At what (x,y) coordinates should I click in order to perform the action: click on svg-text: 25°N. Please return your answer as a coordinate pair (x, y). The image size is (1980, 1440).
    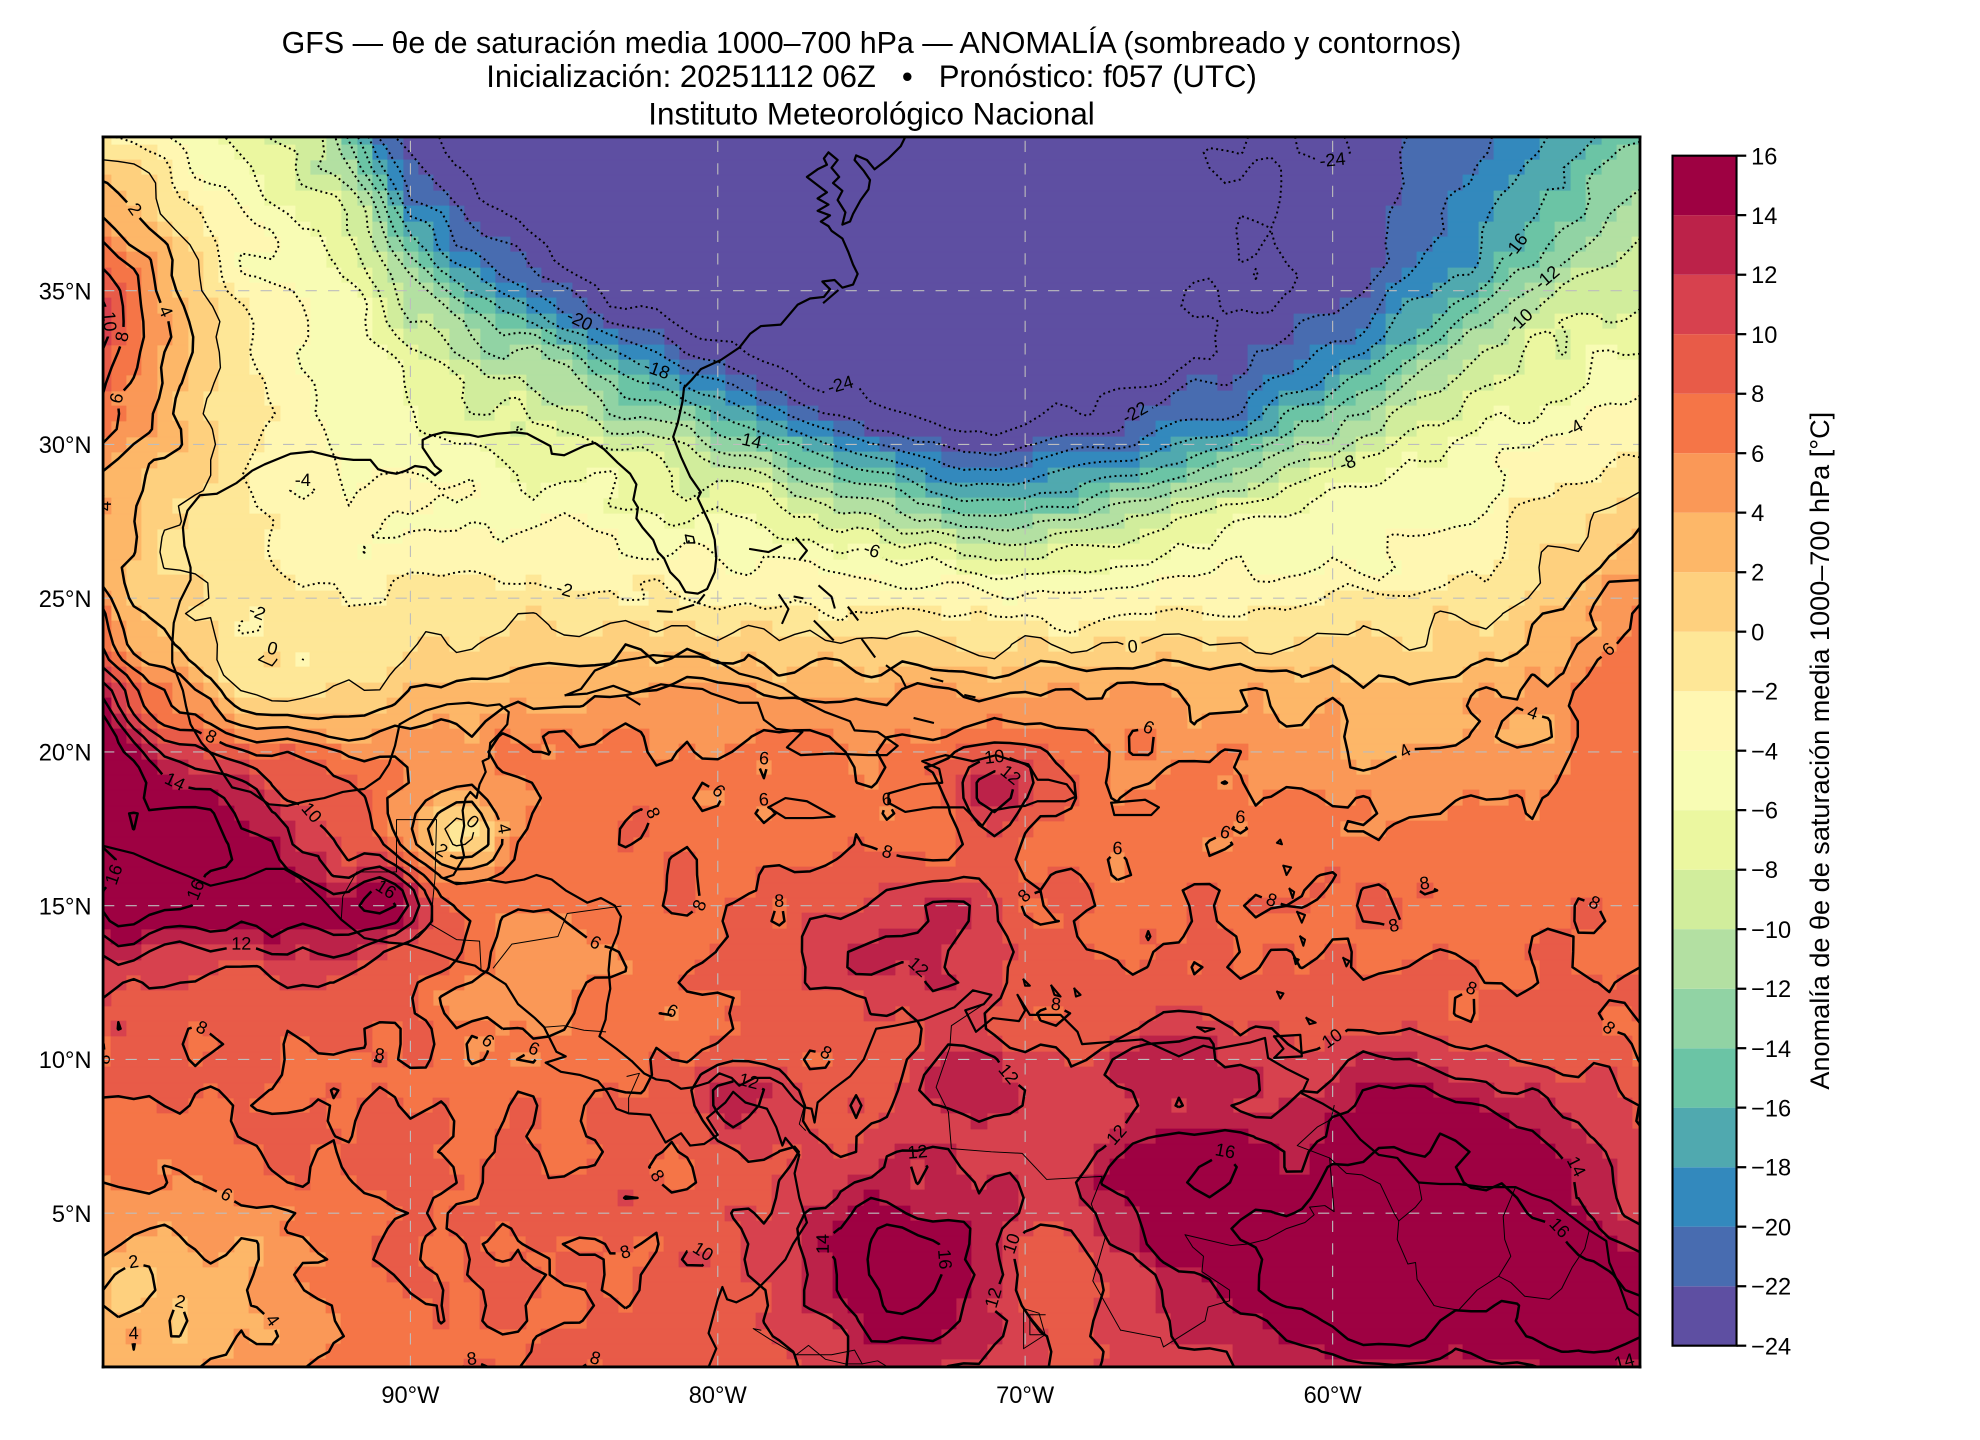
    Looking at the image, I should click on (65, 600).